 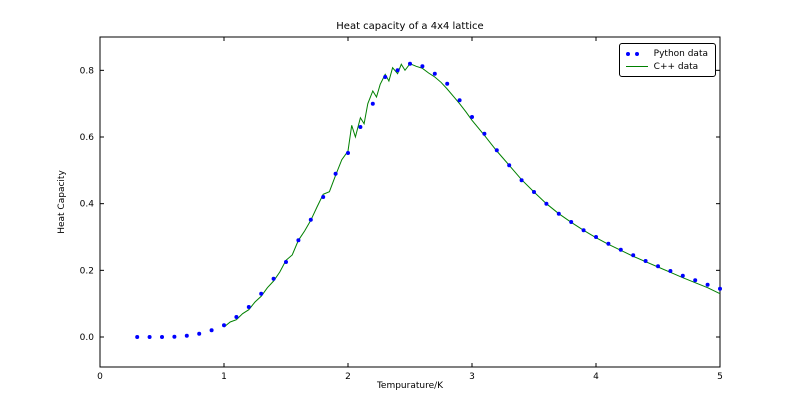 I want to click on svg-text: 0.4, so click(x=87, y=205).